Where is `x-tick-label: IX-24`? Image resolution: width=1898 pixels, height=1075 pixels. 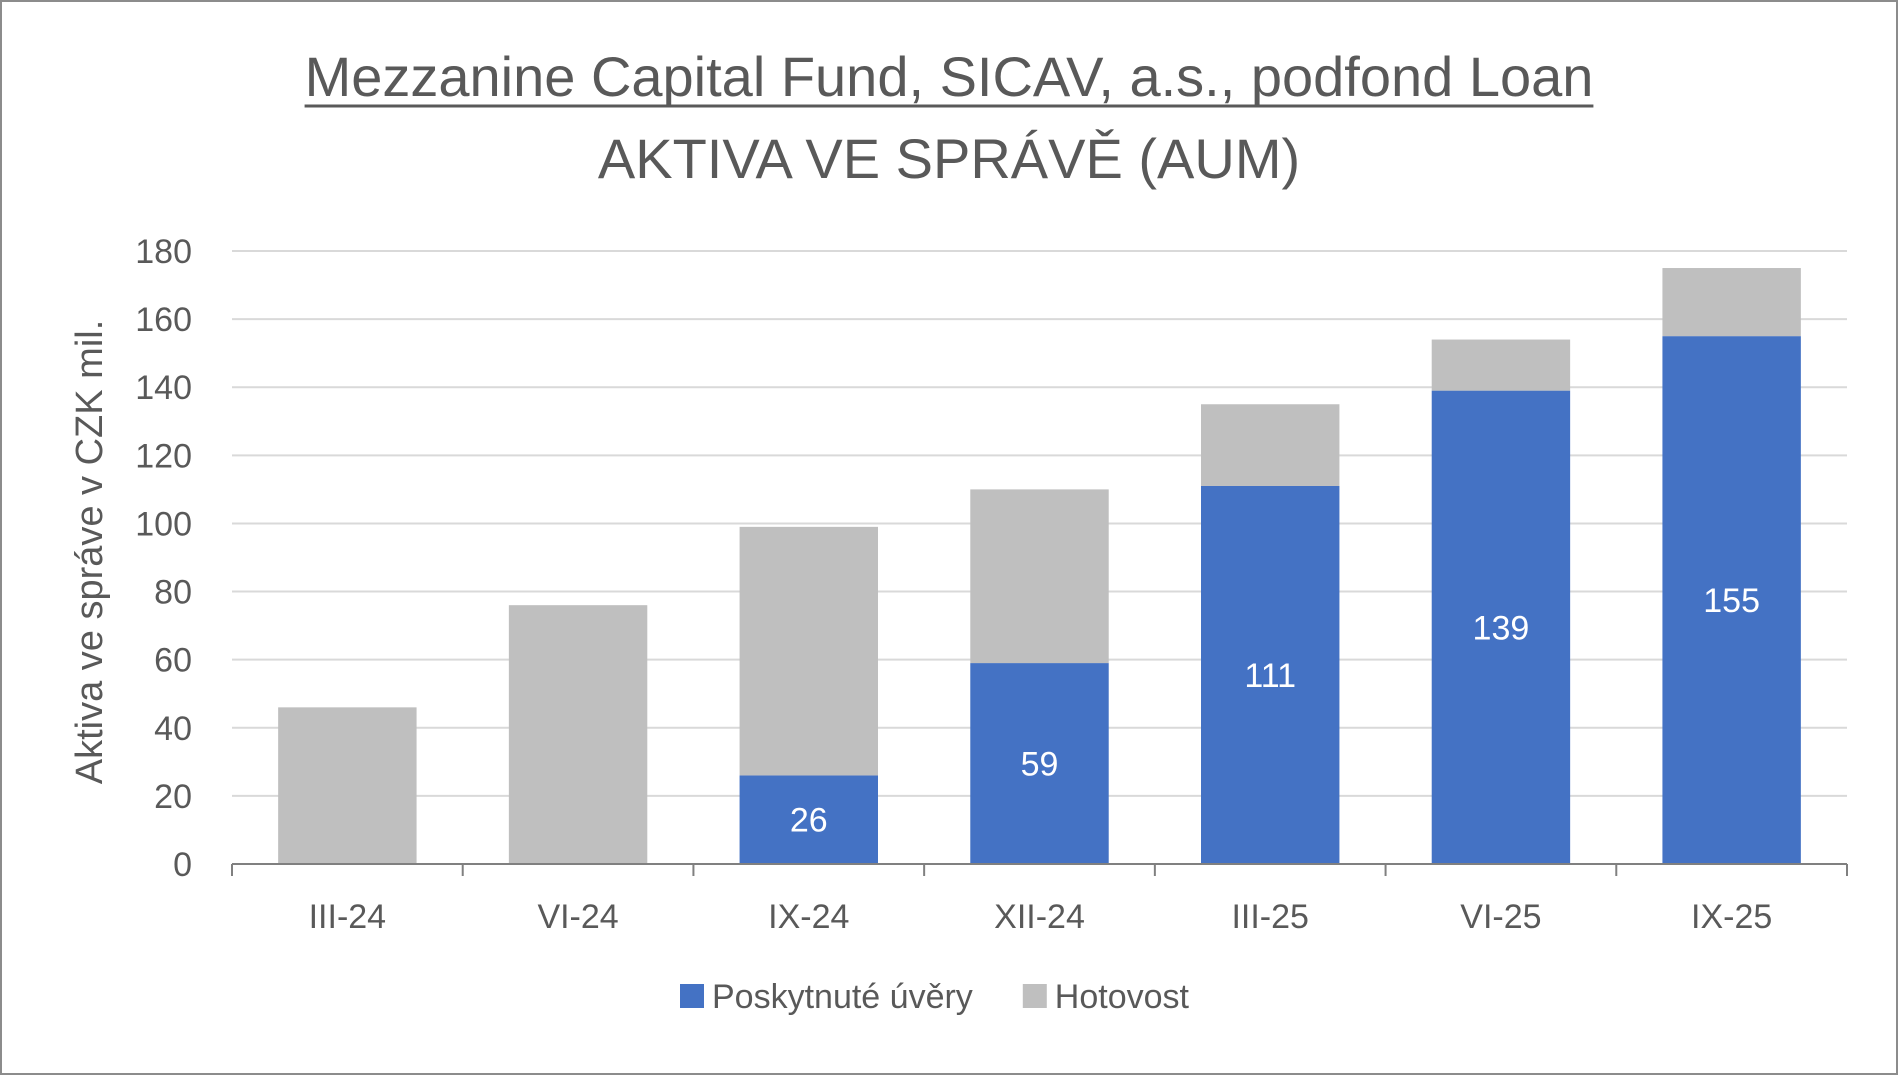 x-tick-label: IX-24 is located at coordinates (808, 917).